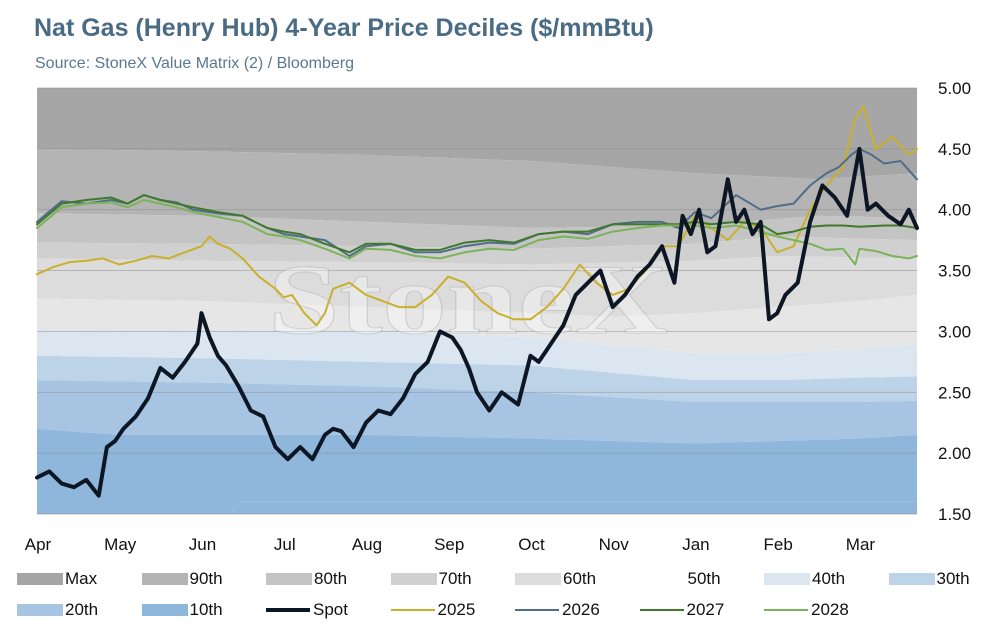 Image resolution: width=995 pixels, height=625 pixels. Describe the element at coordinates (477, 412) in the screenshot. I see `band-20th` at that location.